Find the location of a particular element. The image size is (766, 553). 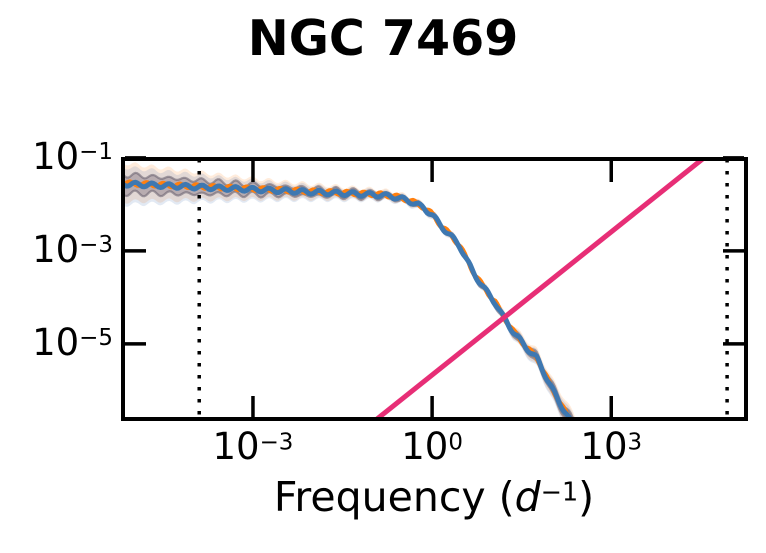

figure-title: NGC 7469 is located at coordinates (383, 38).